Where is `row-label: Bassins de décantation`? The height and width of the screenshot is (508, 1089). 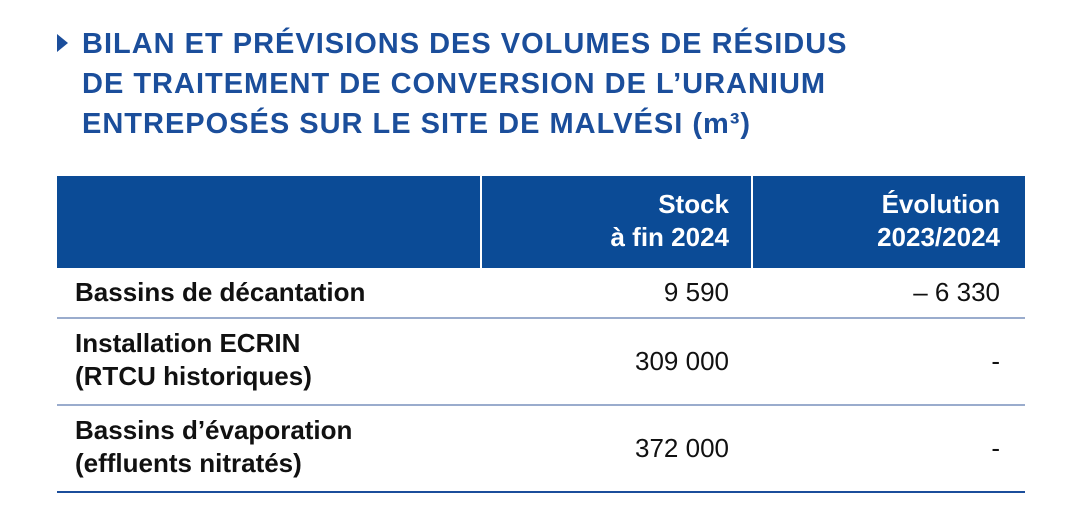 row-label: Bassins de décantation is located at coordinates (220, 292).